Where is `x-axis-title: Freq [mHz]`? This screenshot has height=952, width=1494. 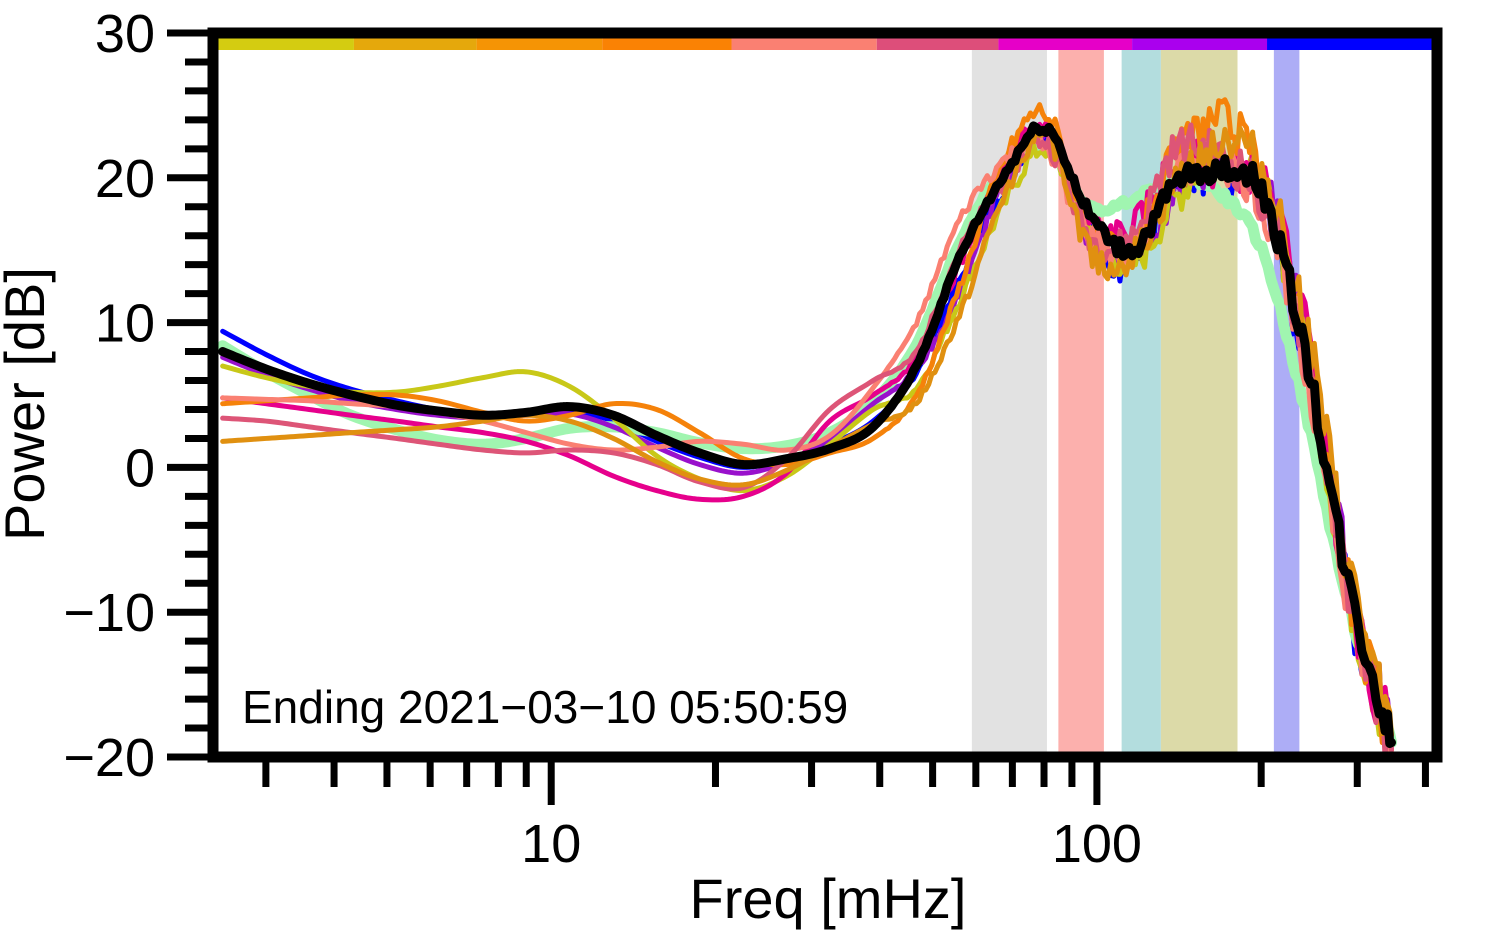 x-axis-title: Freq [mHz] is located at coordinates (828, 898).